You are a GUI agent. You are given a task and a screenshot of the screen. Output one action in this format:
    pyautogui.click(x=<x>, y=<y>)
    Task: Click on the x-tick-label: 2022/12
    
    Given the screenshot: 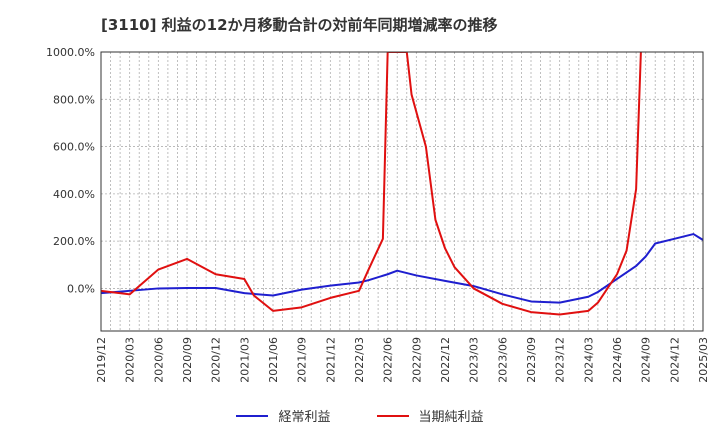 What is the action you would take?
    pyautogui.click(x=445, y=360)
    